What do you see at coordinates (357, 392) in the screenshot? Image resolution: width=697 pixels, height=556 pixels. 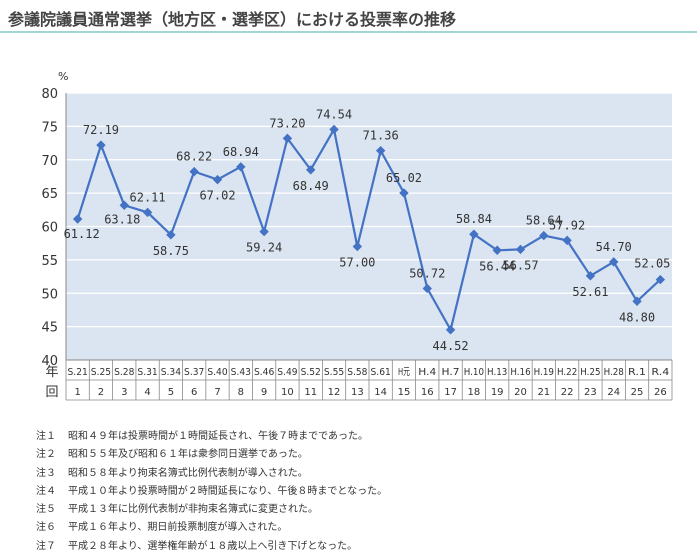 I see `category-round-label: 13` at bounding box center [357, 392].